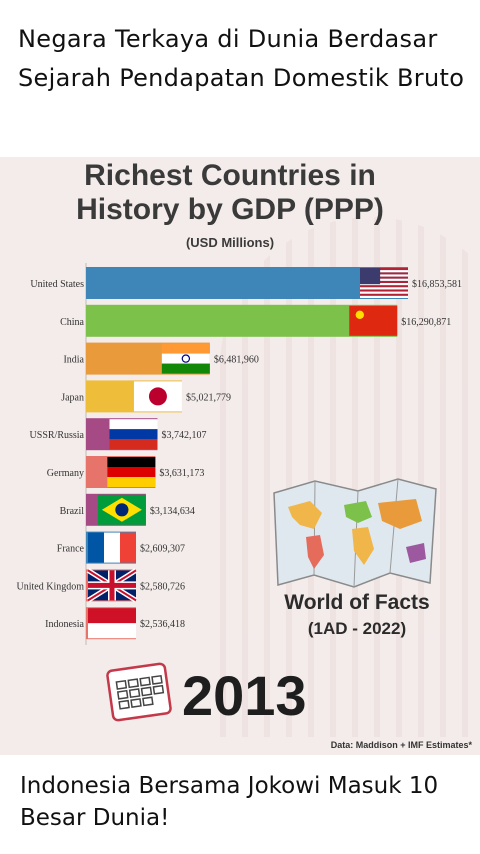 This screenshot has width=480, height=854. I want to click on bar-row: France $2,609,307, so click(121, 547).